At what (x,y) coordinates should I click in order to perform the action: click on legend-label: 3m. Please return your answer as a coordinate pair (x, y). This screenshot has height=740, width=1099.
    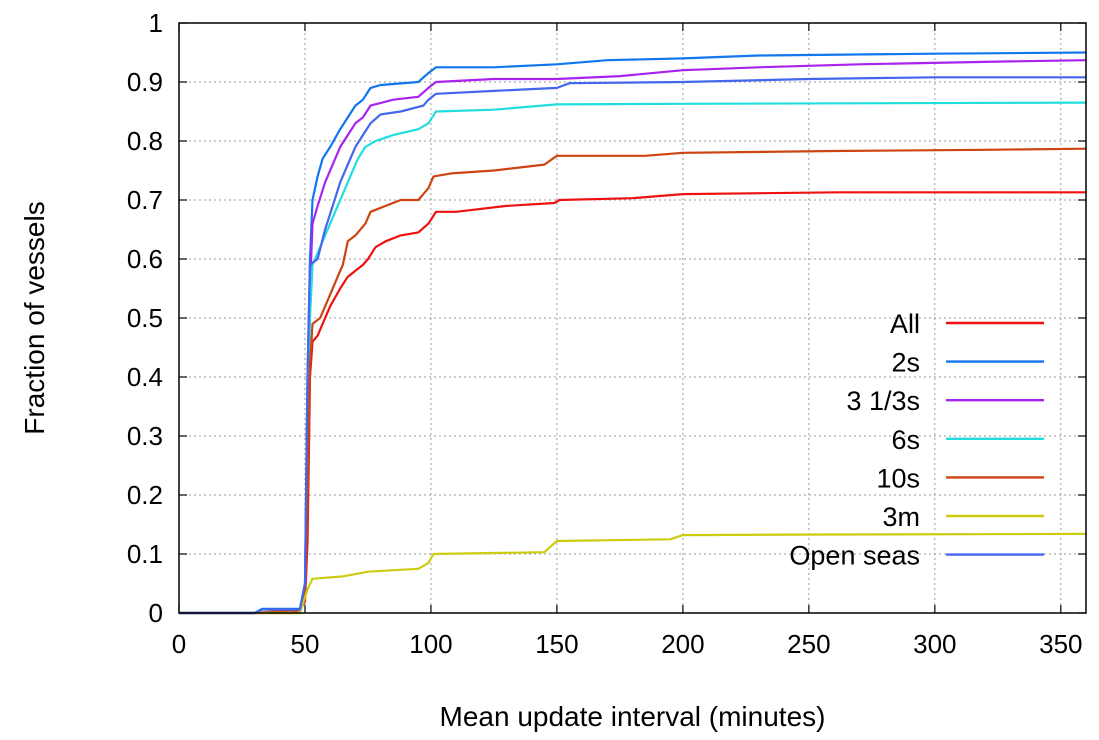
    Looking at the image, I should click on (901, 517).